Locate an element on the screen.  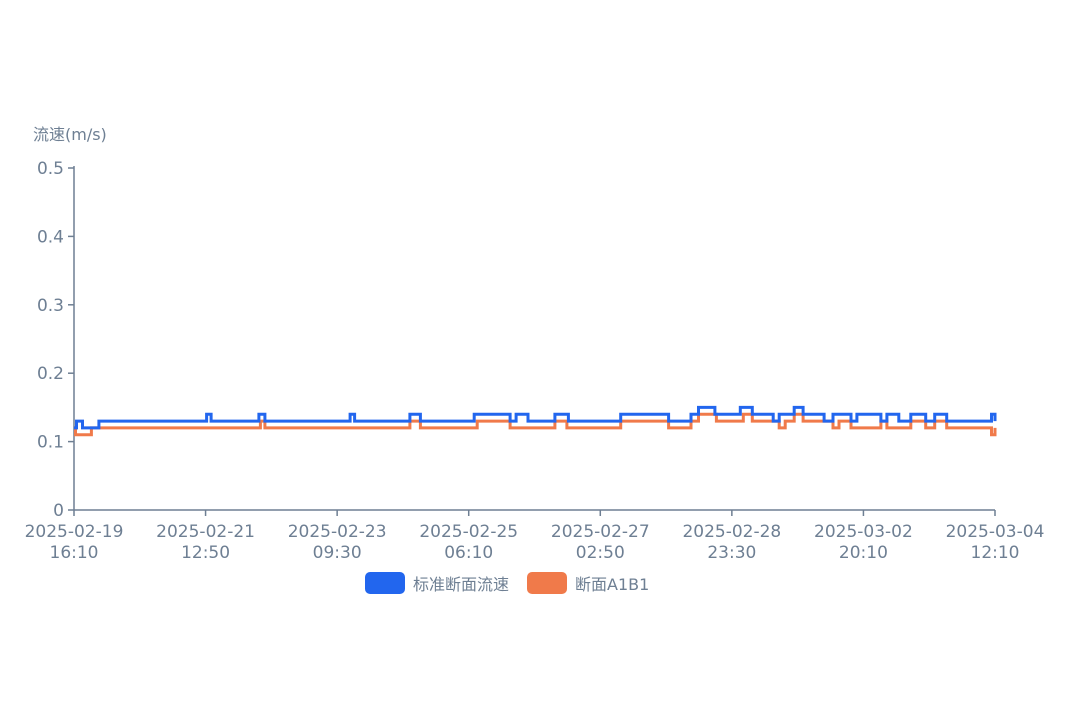
x-tick-time: 12:50 is located at coordinates (205, 553).